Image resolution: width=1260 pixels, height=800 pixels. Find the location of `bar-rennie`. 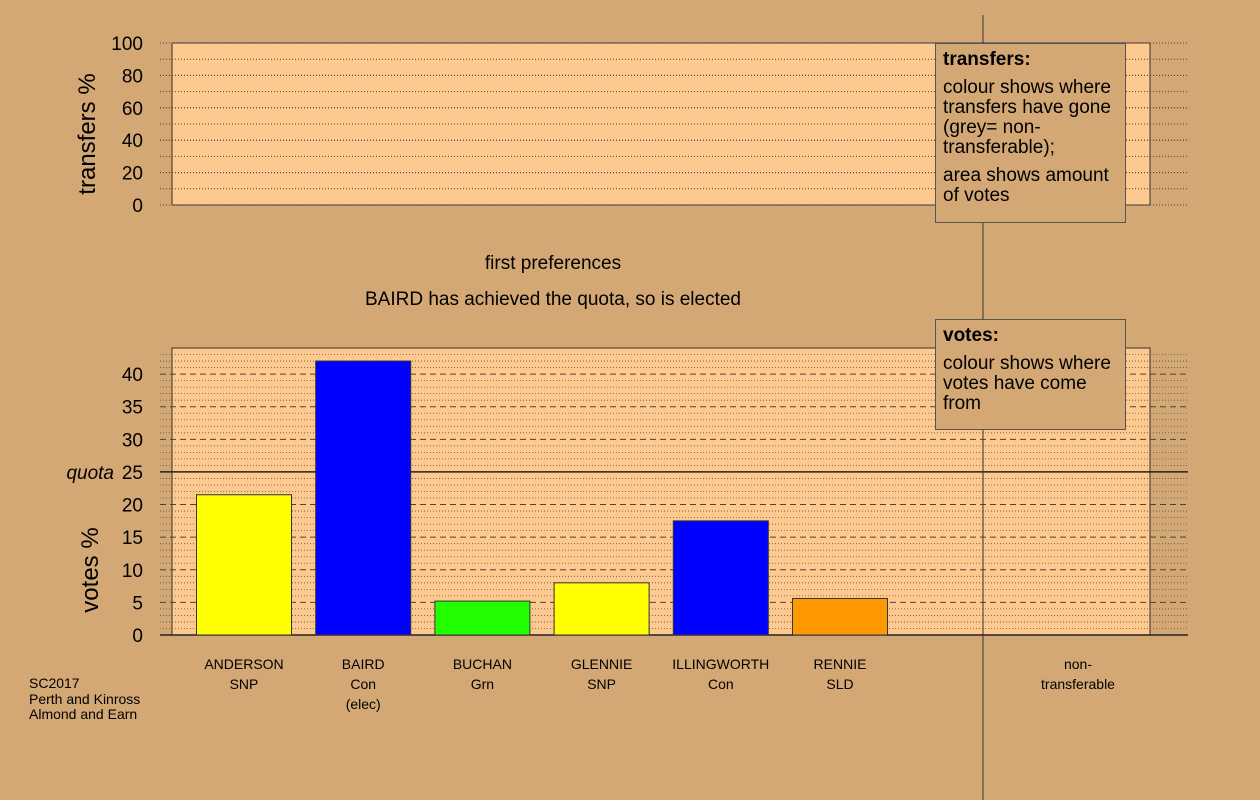

bar-rennie is located at coordinates (840, 616).